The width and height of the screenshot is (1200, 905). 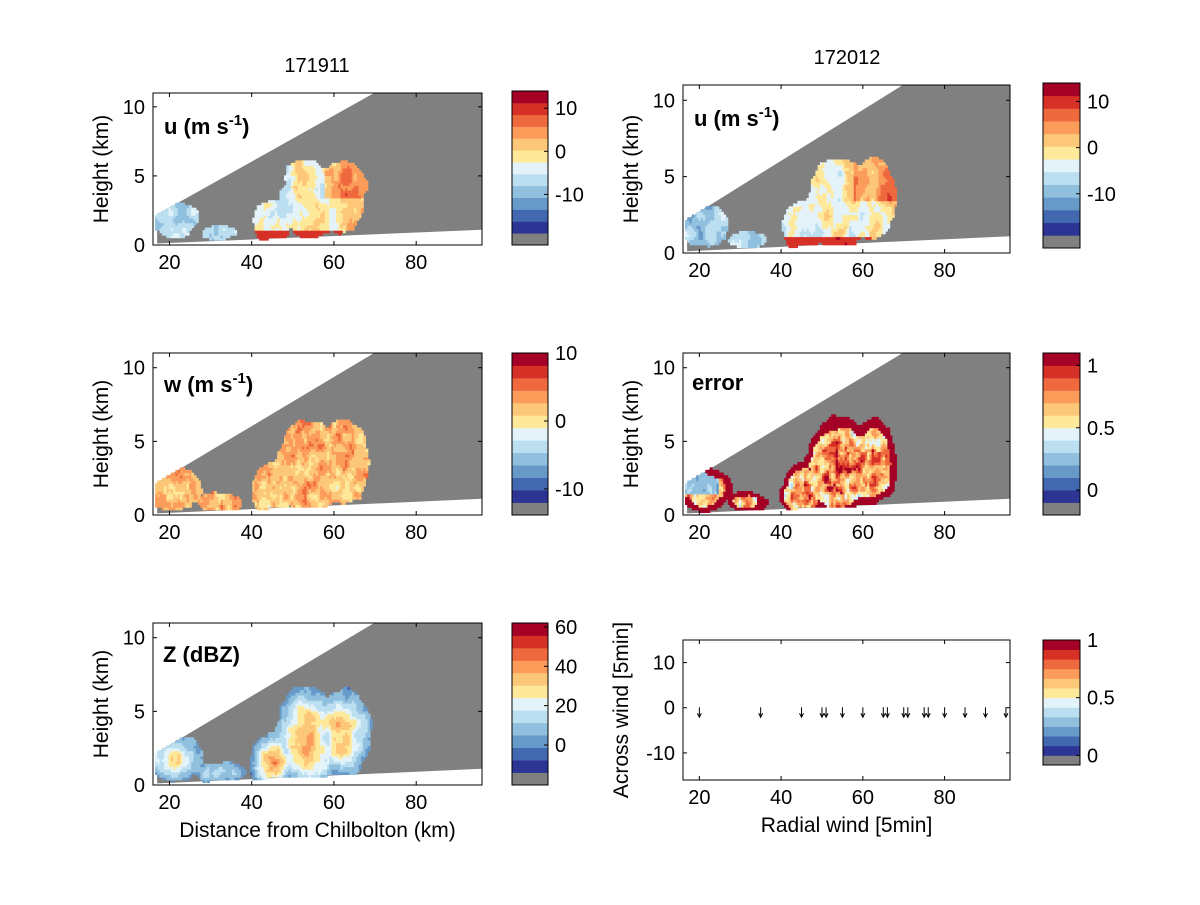 What do you see at coordinates (566, 667) in the screenshot?
I see `colorbar-tick-label: 40` at bounding box center [566, 667].